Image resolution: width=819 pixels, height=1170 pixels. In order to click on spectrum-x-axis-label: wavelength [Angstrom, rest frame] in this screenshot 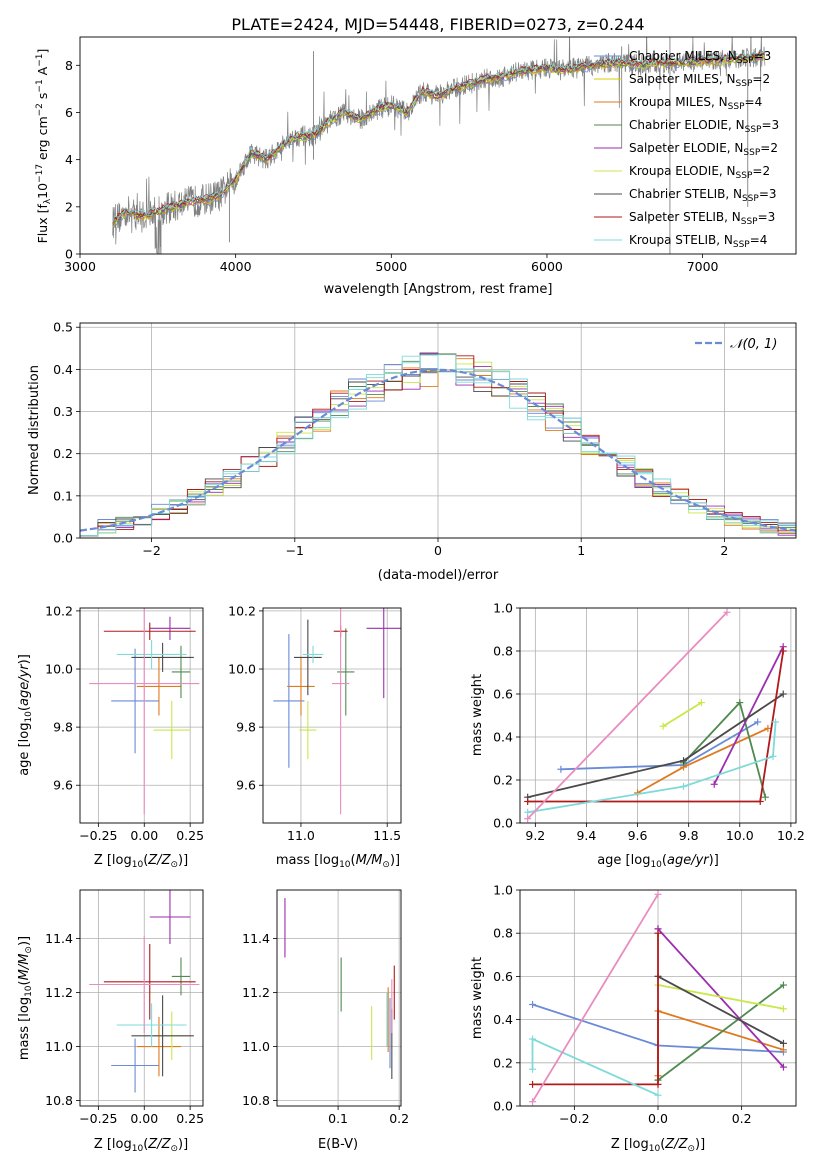, I will do `click(438, 289)`.